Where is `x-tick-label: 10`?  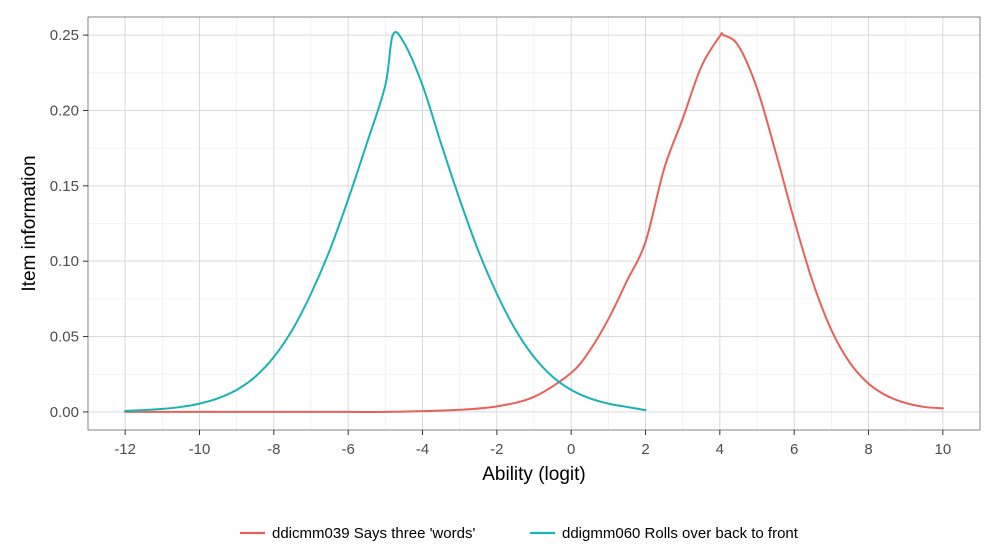
x-tick-label: 10 is located at coordinates (942, 449).